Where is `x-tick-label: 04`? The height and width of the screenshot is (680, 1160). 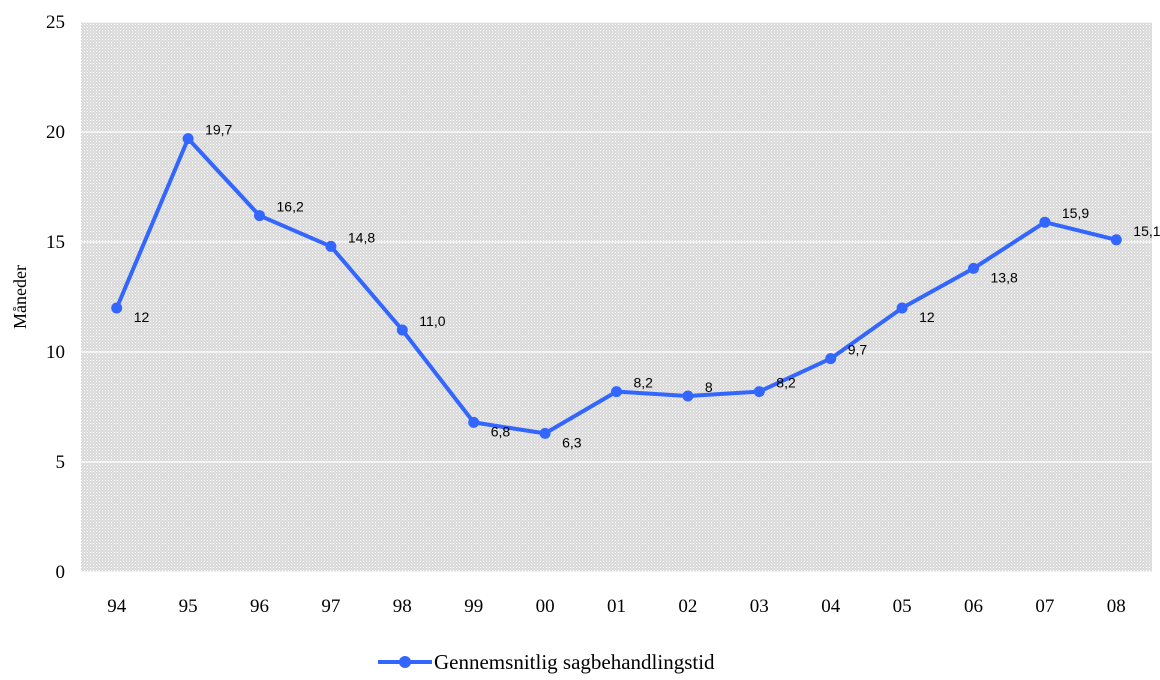 x-tick-label: 04 is located at coordinates (831, 606).